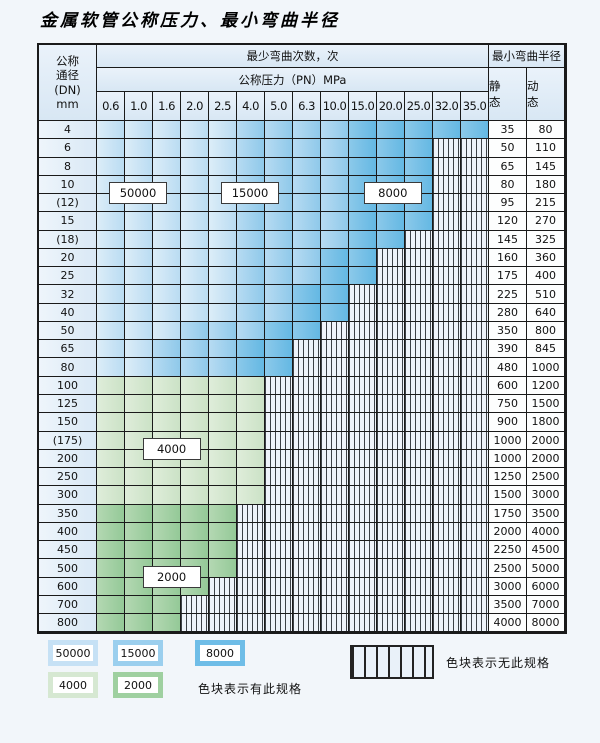 The height and width of the screenshot is (743, 600). Describe the element at coordinates (68, 513) in the screenshot. I see `dn-cell: 350` at that location.